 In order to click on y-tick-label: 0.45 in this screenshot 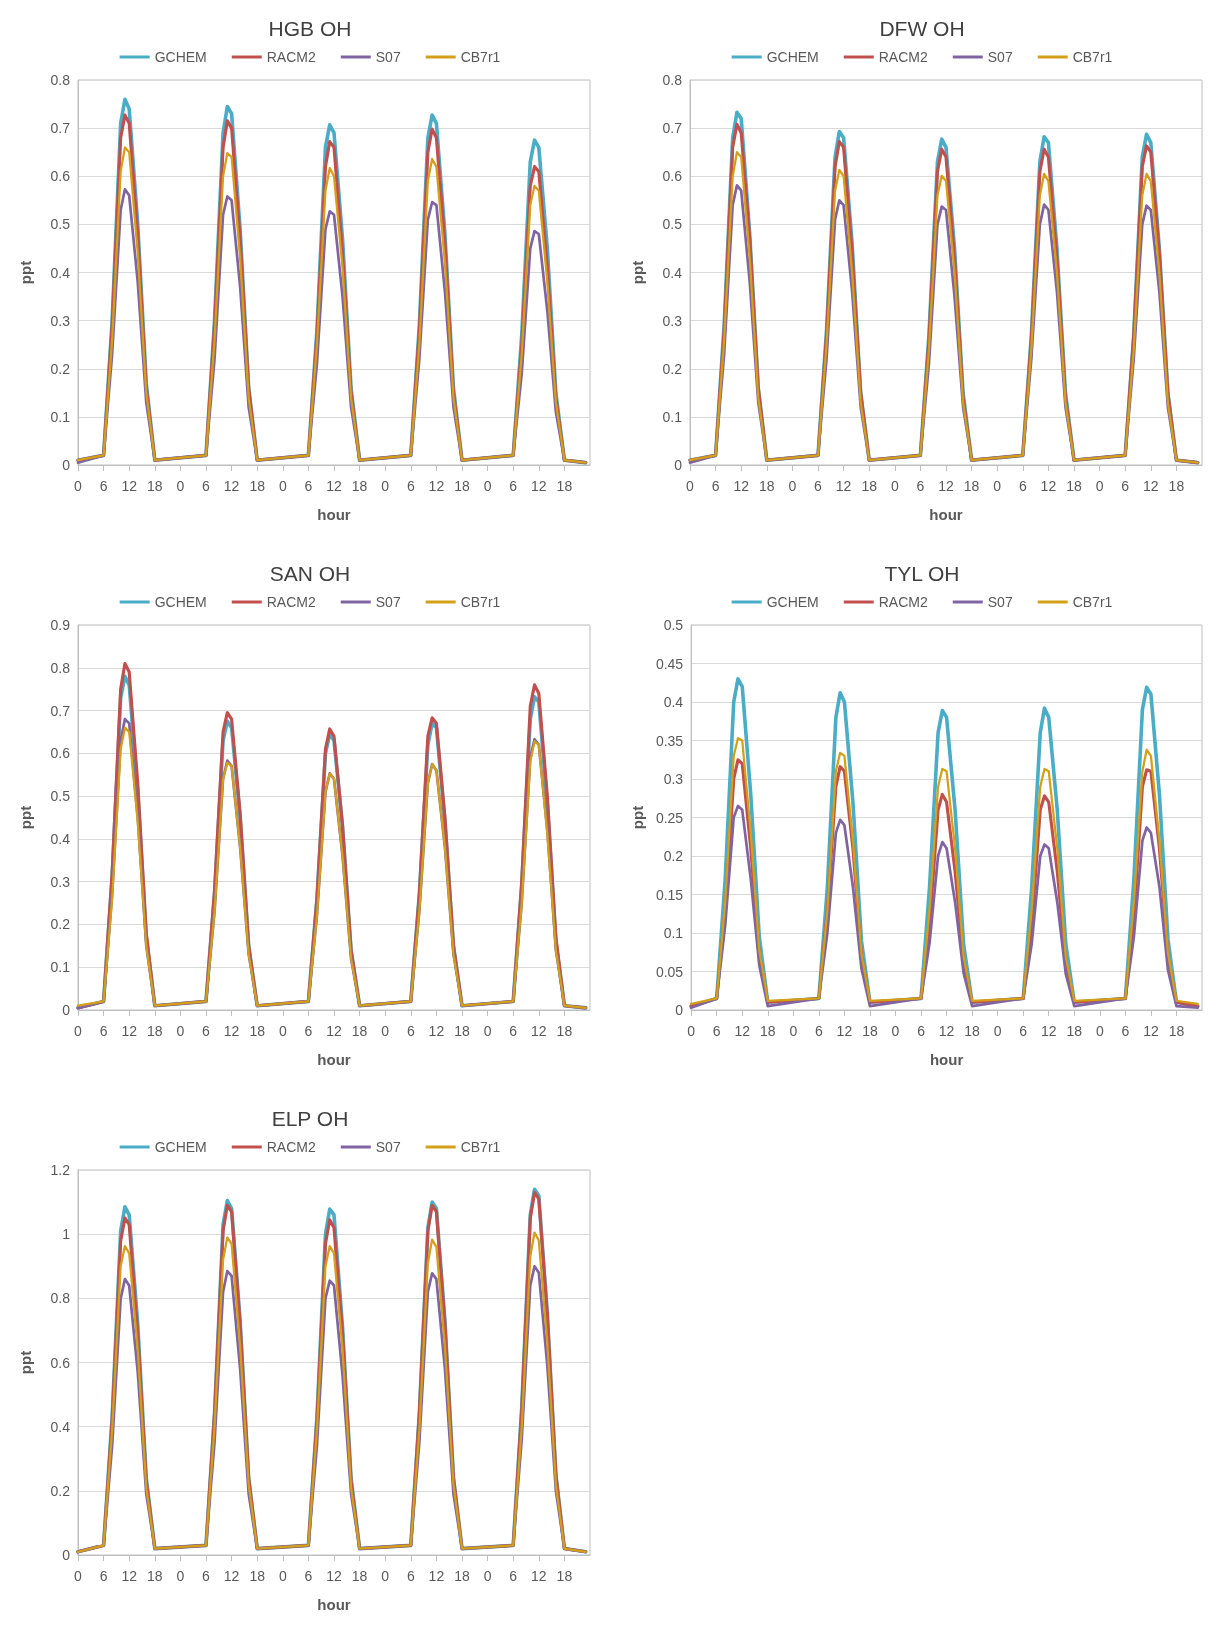, I will do `click(669, 663)`.